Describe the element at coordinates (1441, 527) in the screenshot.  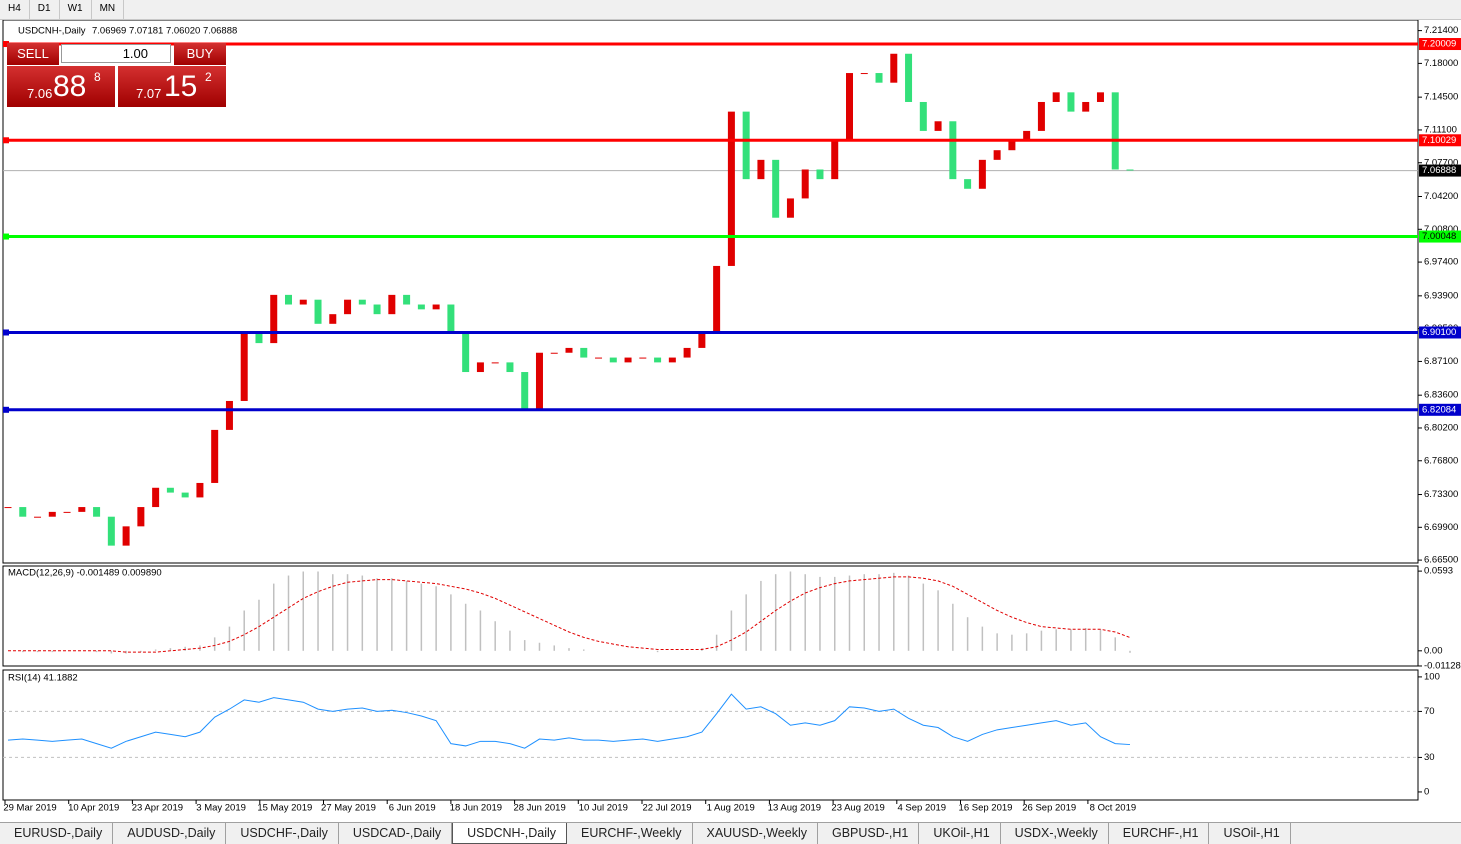
I see `y-tick-label: 6.69900` at that location.